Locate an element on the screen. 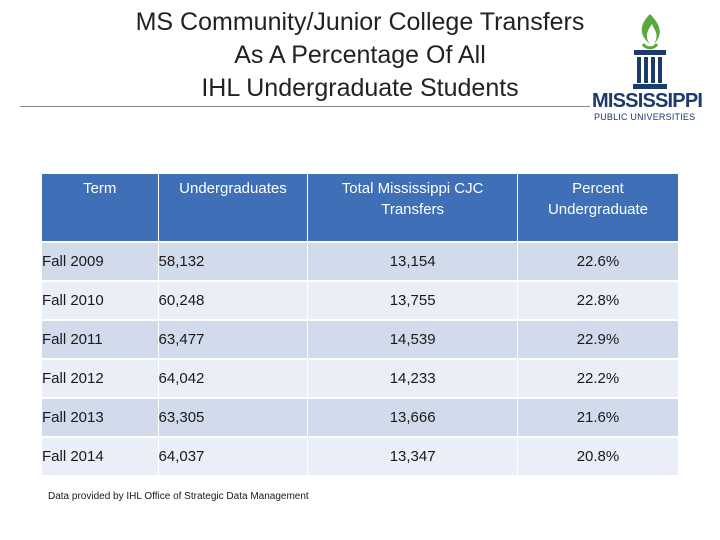 The height and width of the screenshot is (540, 720). cell-term: Fall 2014 is located at coordinates (100, 455).